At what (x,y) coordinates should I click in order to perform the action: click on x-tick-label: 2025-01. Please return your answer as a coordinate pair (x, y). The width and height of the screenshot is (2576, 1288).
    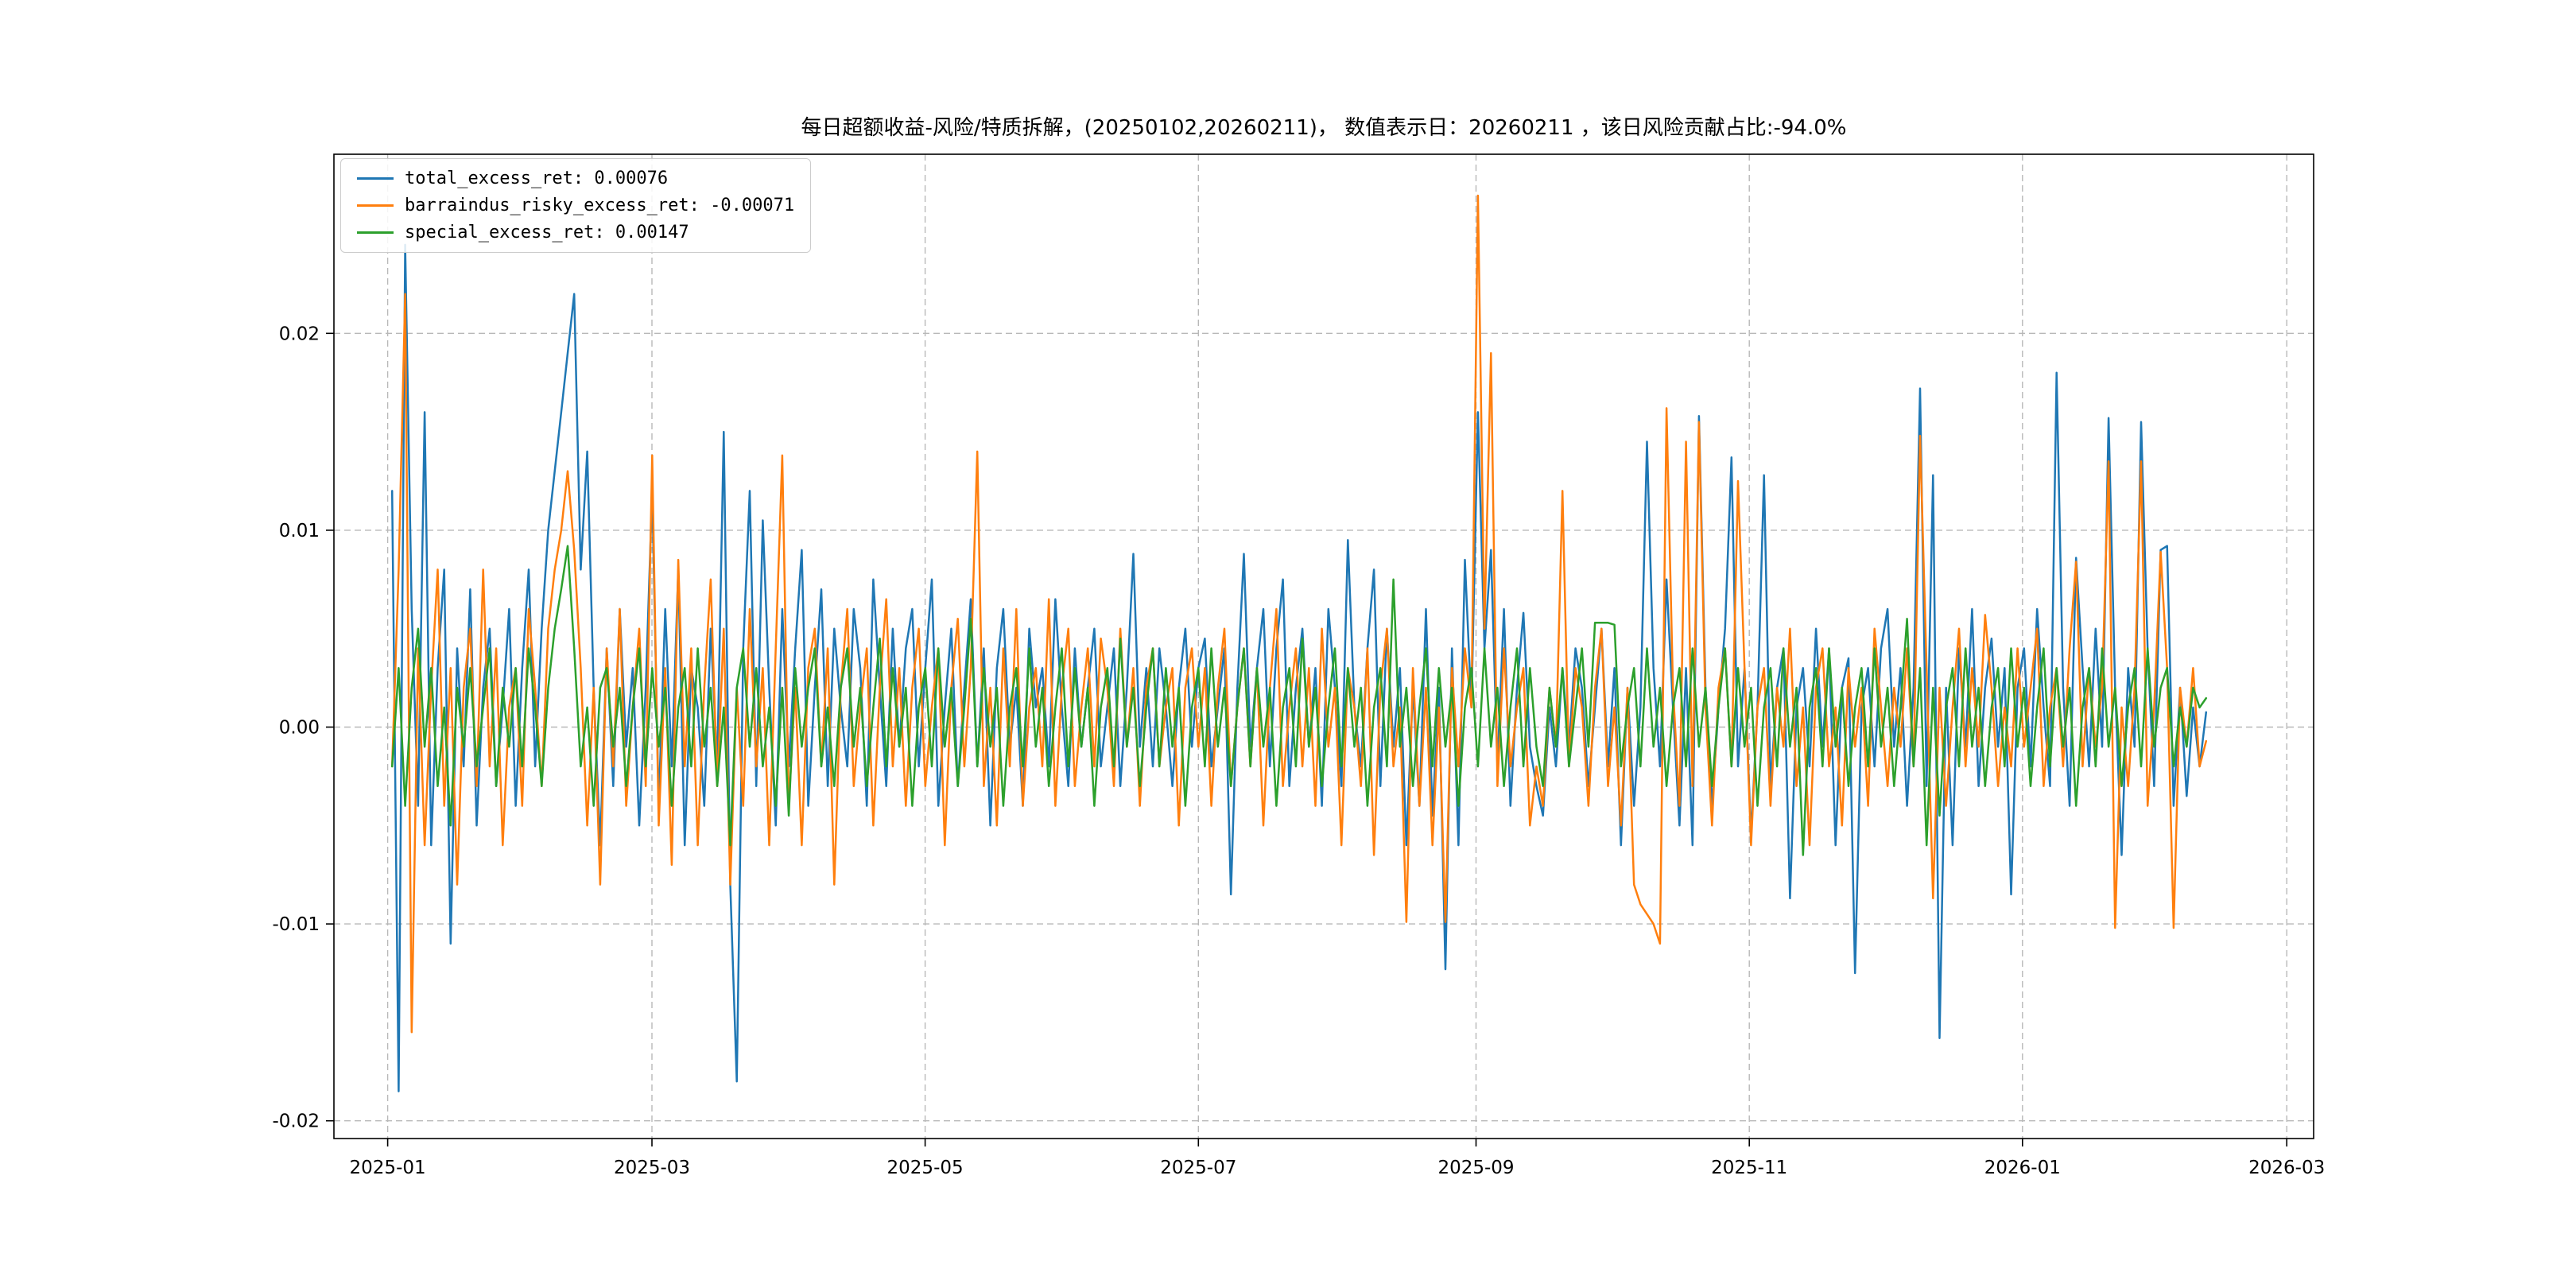
    Looking at the image, I should click on (388, 1168).